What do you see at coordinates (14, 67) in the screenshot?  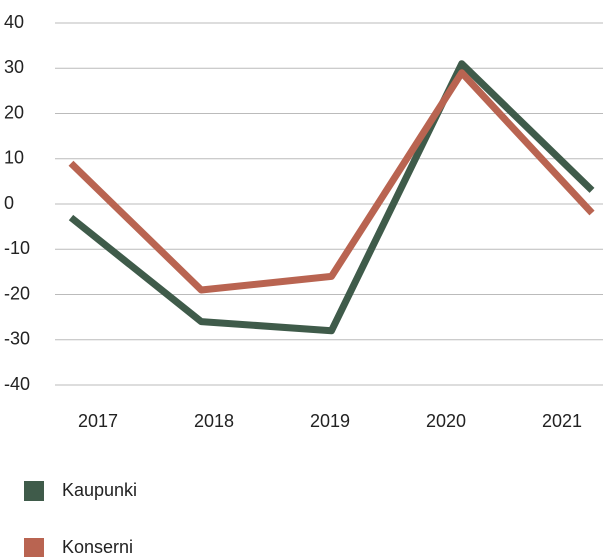 I see `y-tick-label: 30` at bounding box center [14, 67].